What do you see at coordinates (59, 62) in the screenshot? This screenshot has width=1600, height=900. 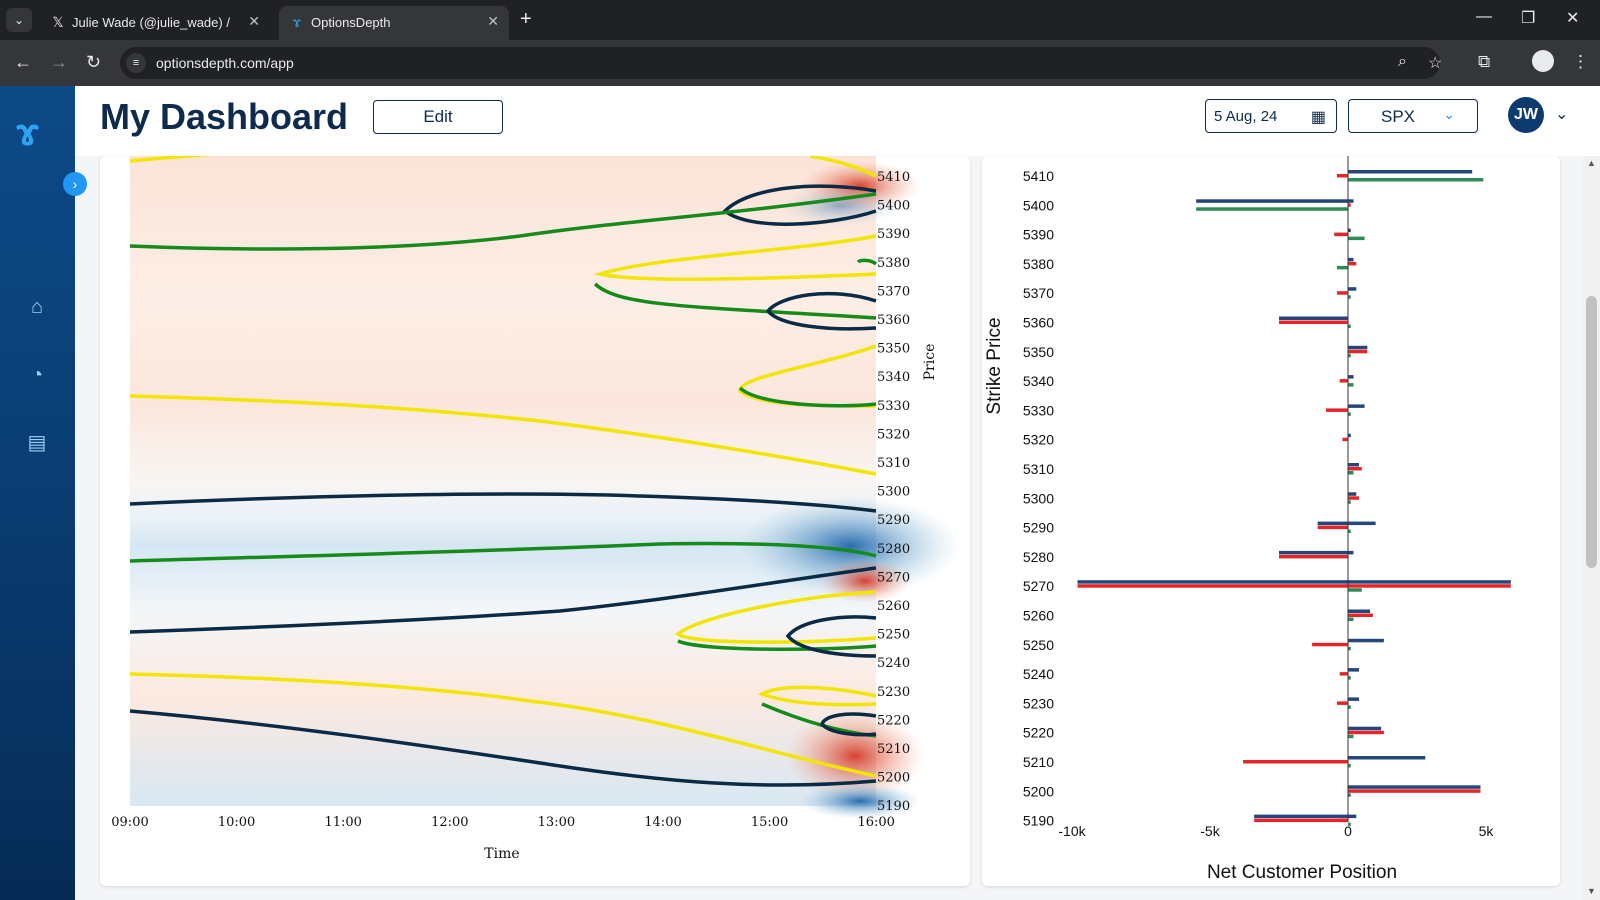 I see `forward-icon: →` at bounding box center [59, 62].